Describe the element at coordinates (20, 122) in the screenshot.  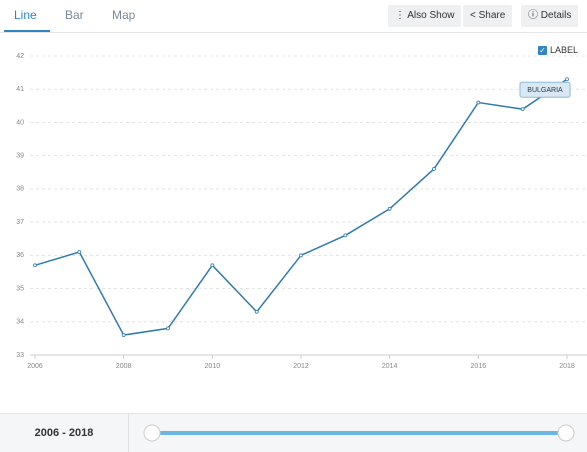
I see `y-tick-label: 40` at that location.